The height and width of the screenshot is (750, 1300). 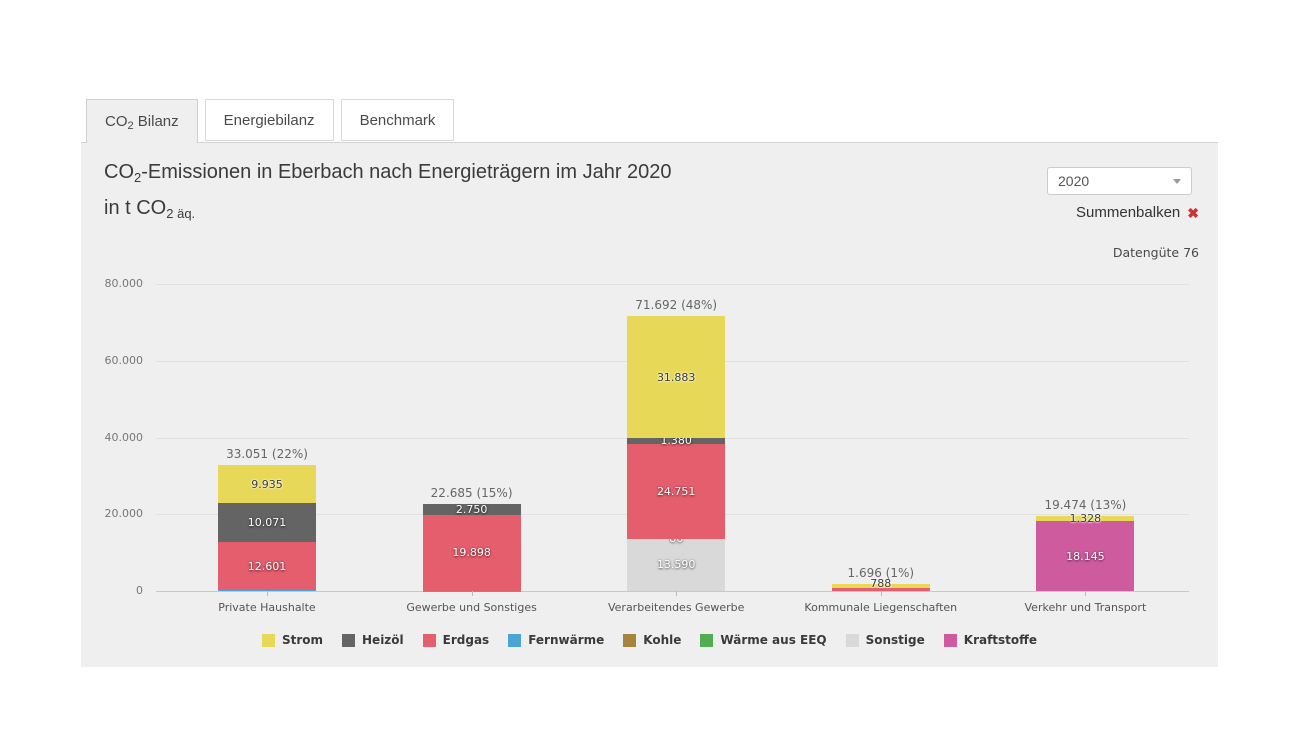 I want to click on tab-energiebilanz: Energiebilanz, so click(x=269, y=120).